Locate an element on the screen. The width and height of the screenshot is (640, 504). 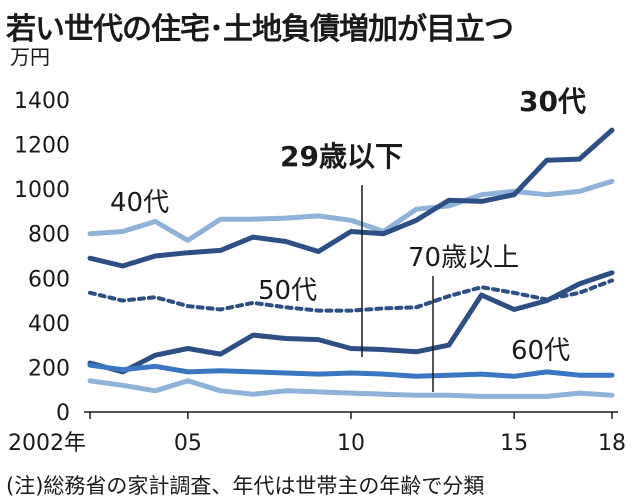
series-label-70-and-over: 70歳以上 is located at coordinates (463, 258).